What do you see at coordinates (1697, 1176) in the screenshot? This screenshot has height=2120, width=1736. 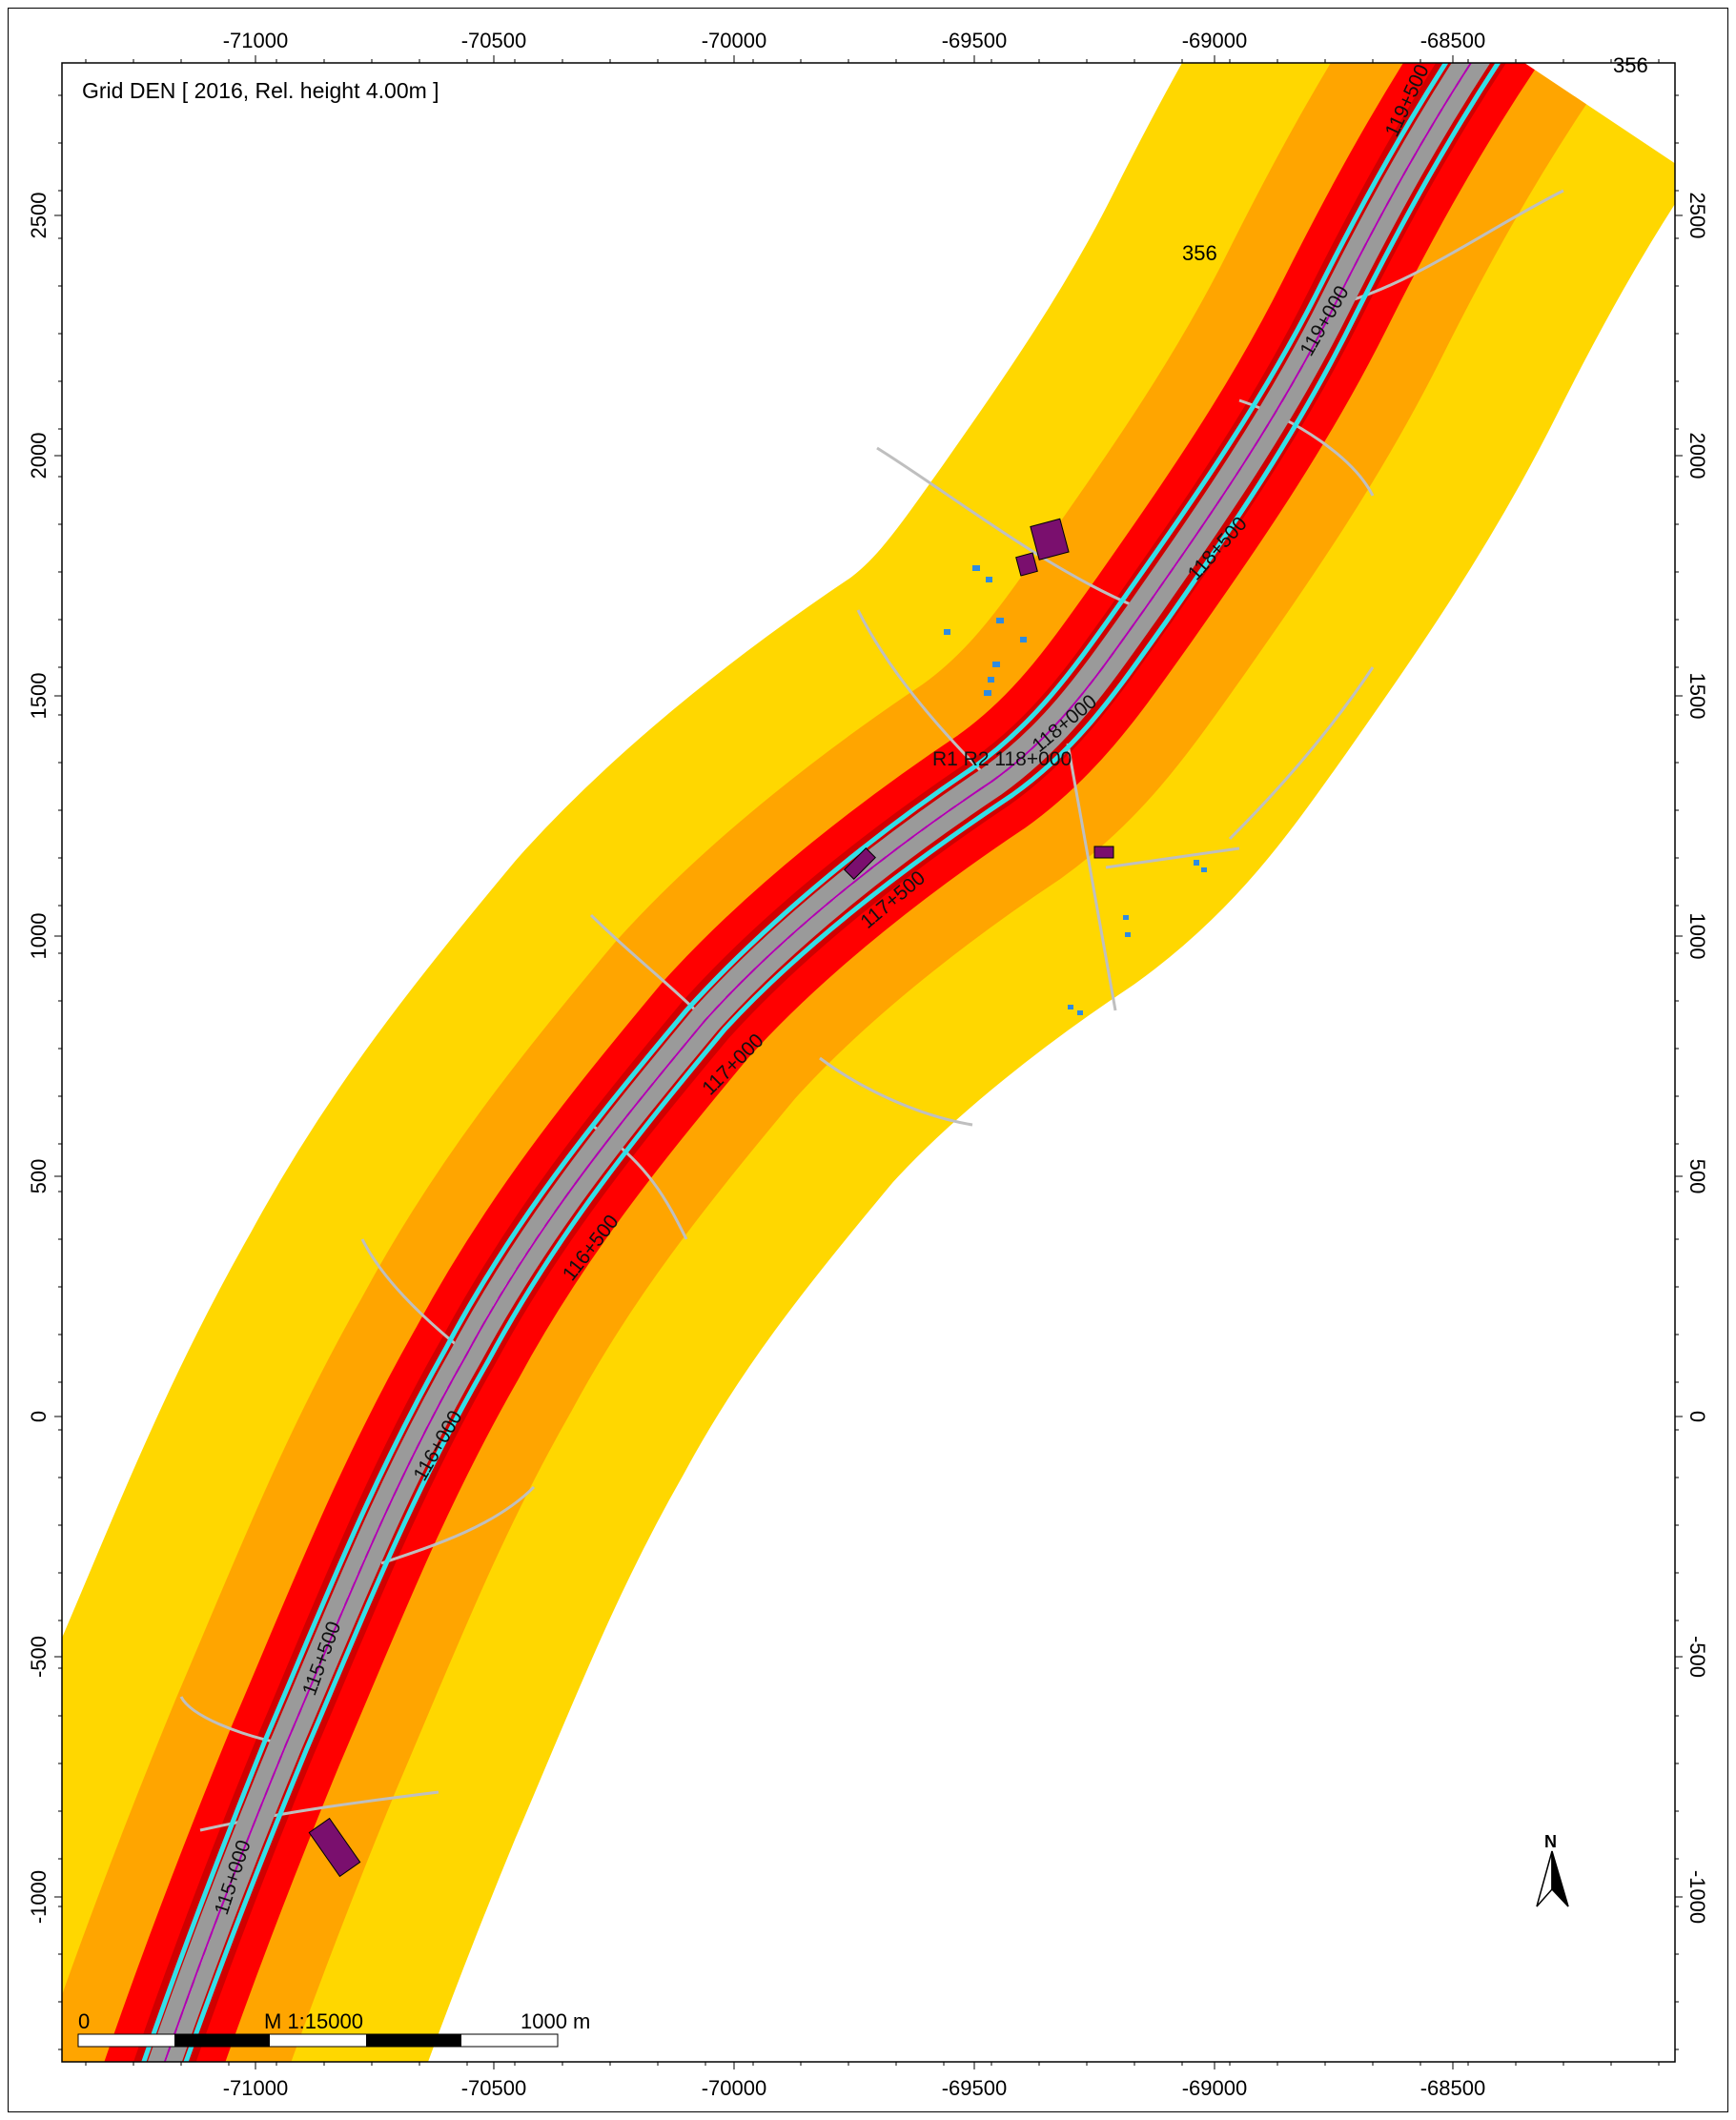 I see `y-tick-label-right: 500` at bounding box center [1697, 1176].